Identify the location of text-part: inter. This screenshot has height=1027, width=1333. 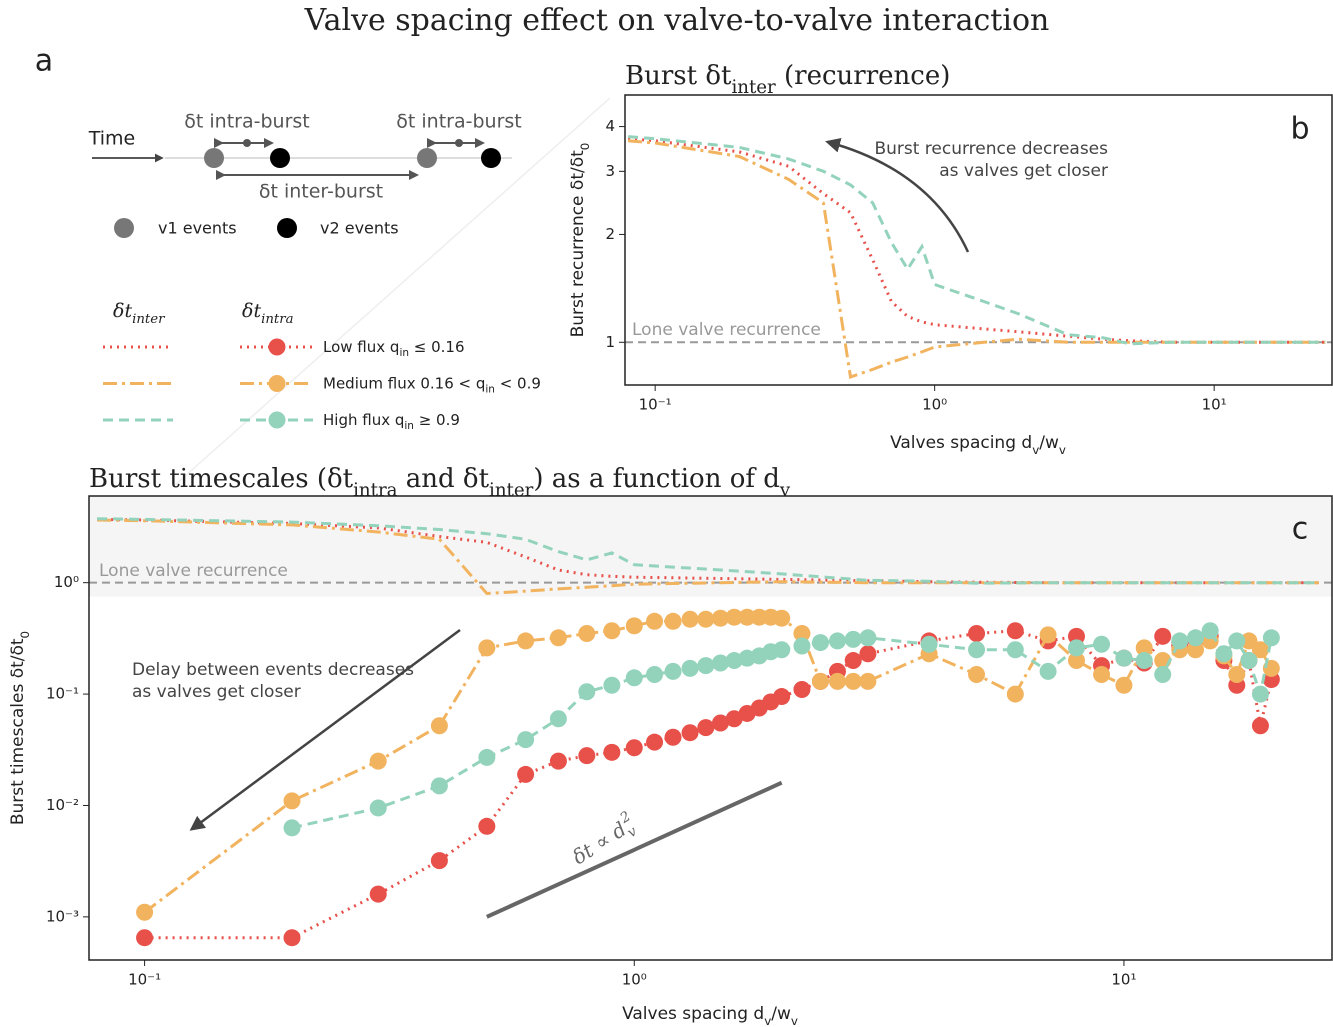
(149, 319).